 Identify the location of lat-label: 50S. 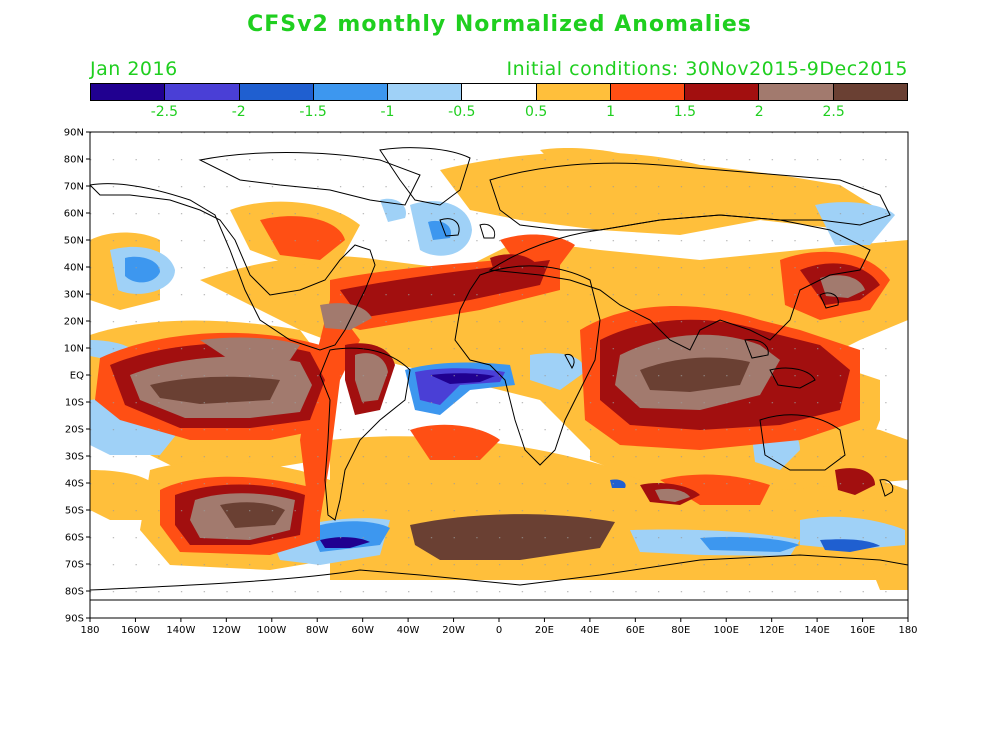
(74, 511).